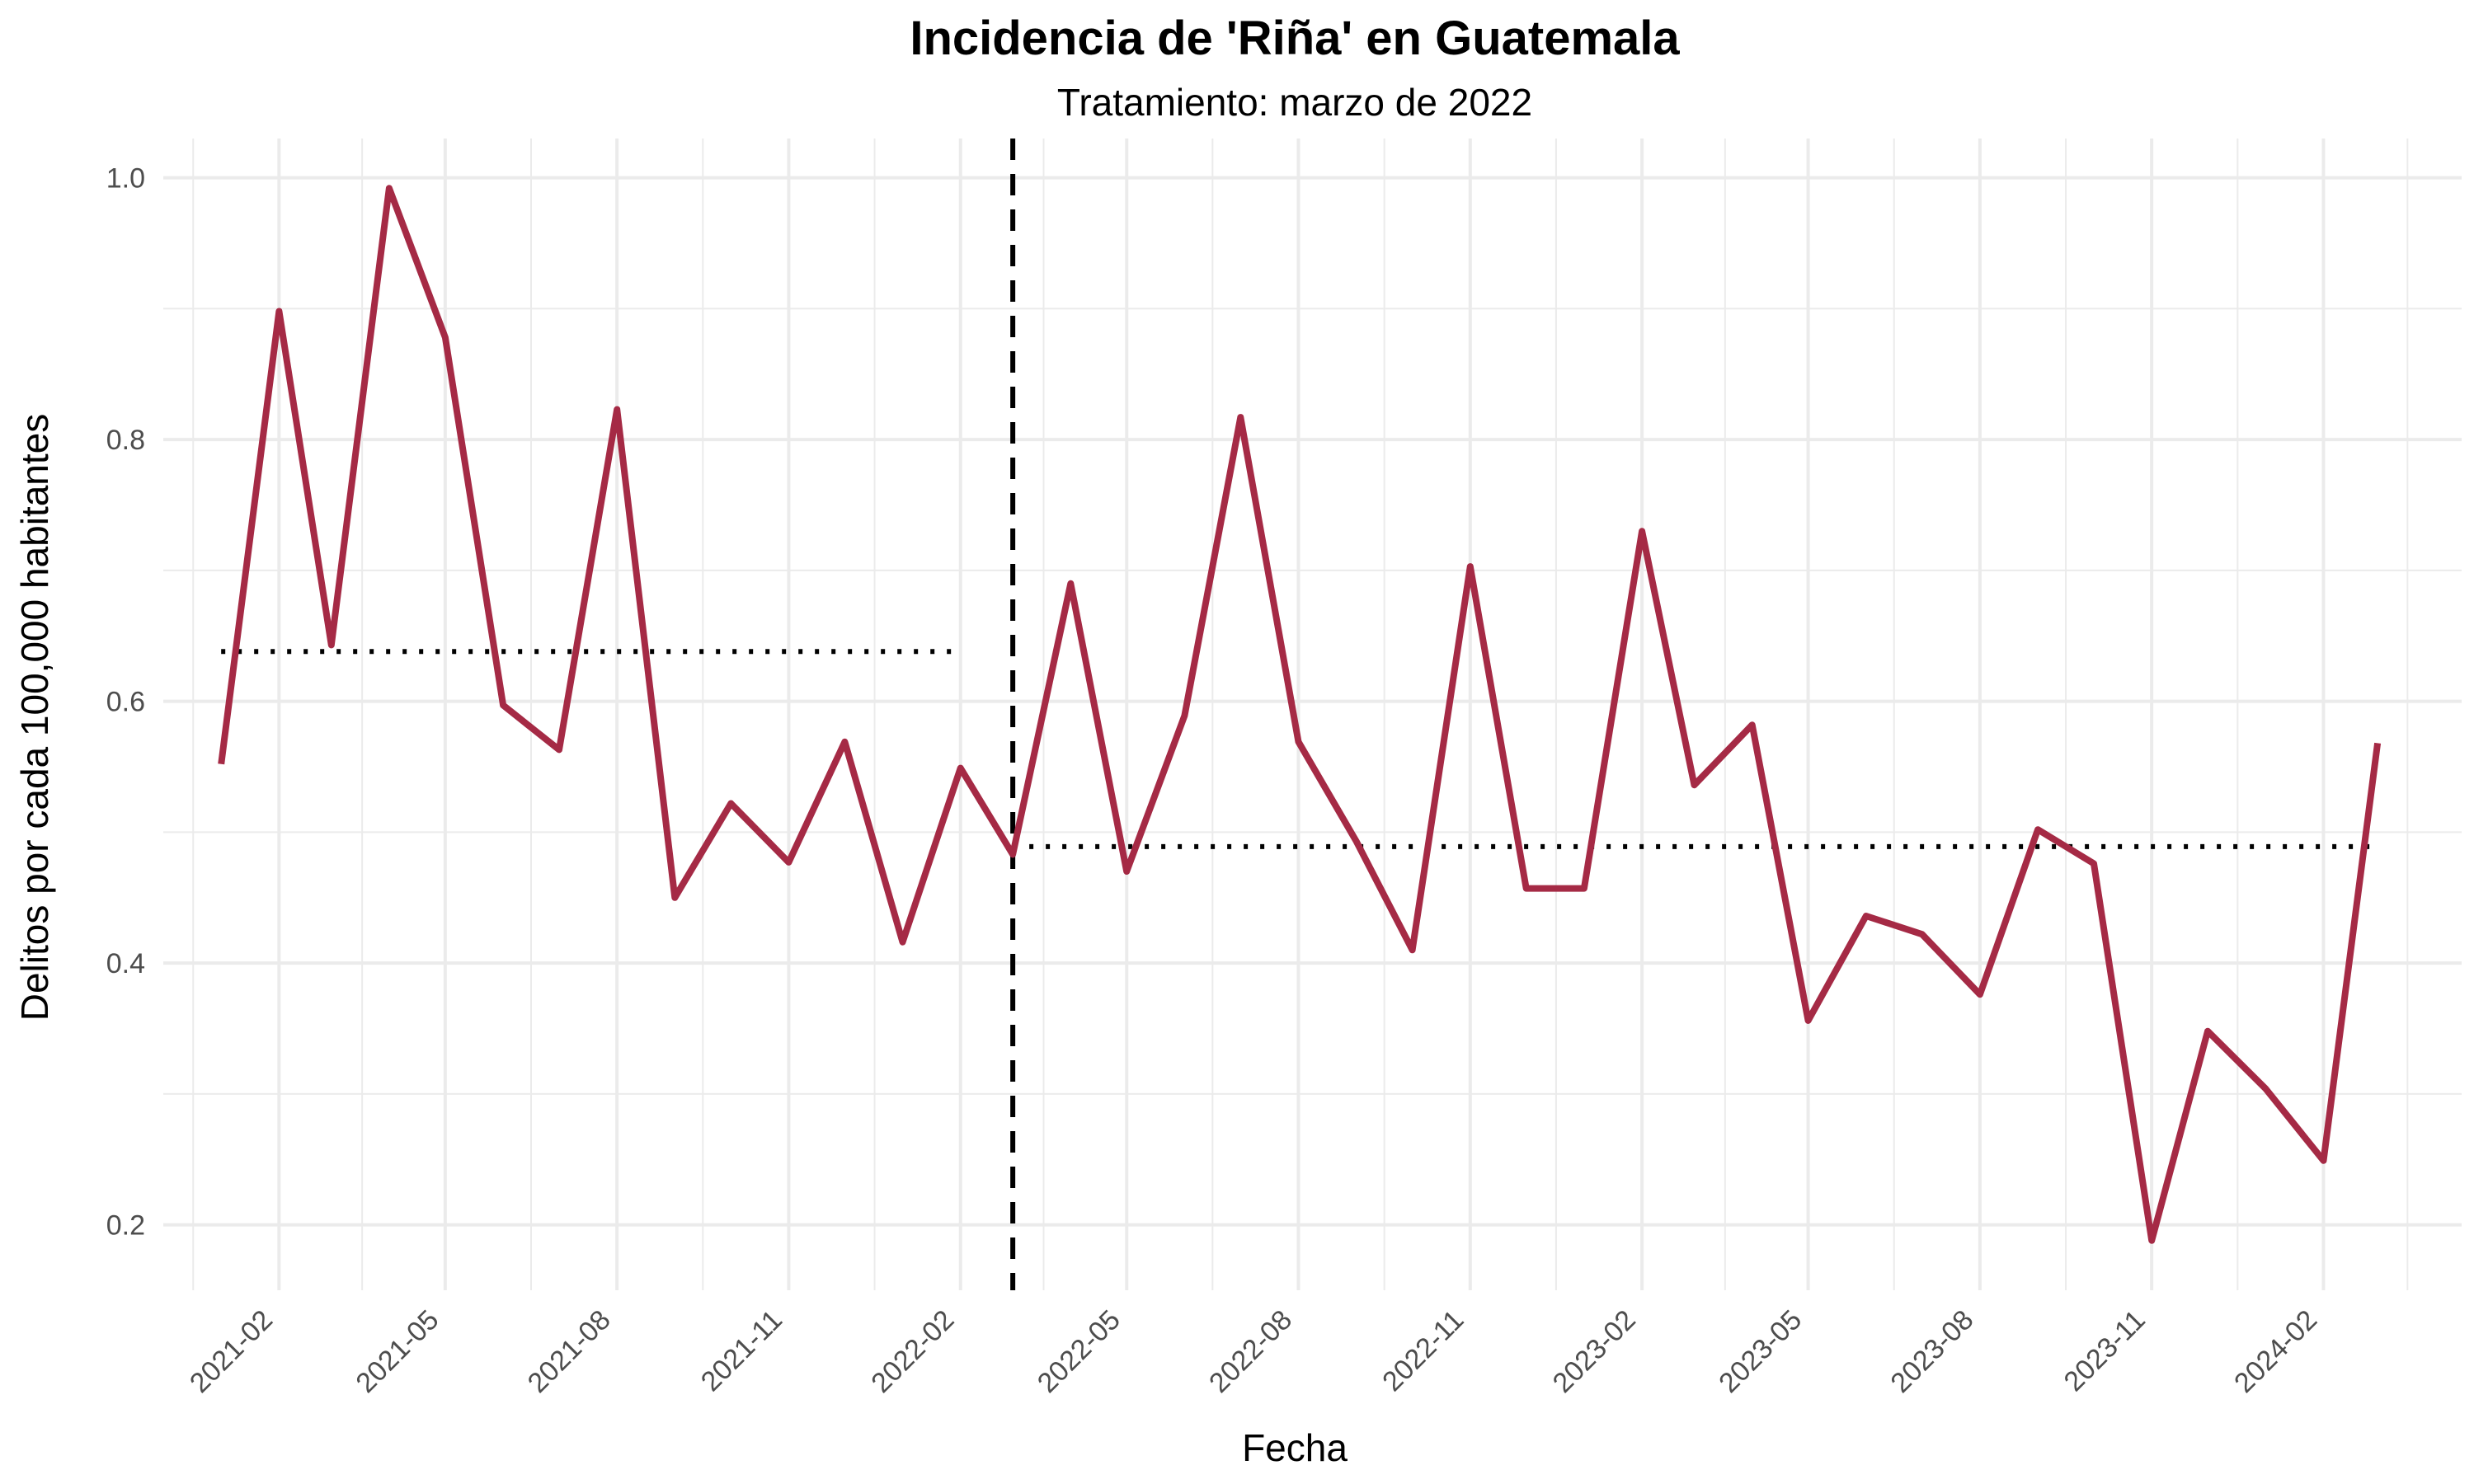 Image resolution: width=2474 pixels, height=1484 pixels. I want to click on y-tick-label: 0.2, so click(125, 1226).